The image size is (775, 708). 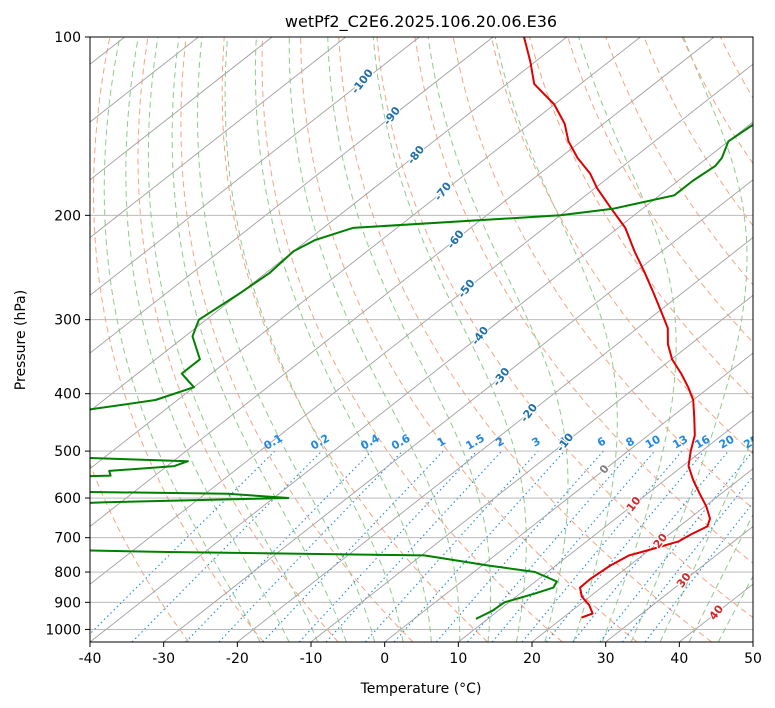 What do you see at coordinates (421, 22) in the screenshot?
I see `chart-title: wetPf2_C2E6.2025.106.20.06.E36` at bounding box center [421, 22].